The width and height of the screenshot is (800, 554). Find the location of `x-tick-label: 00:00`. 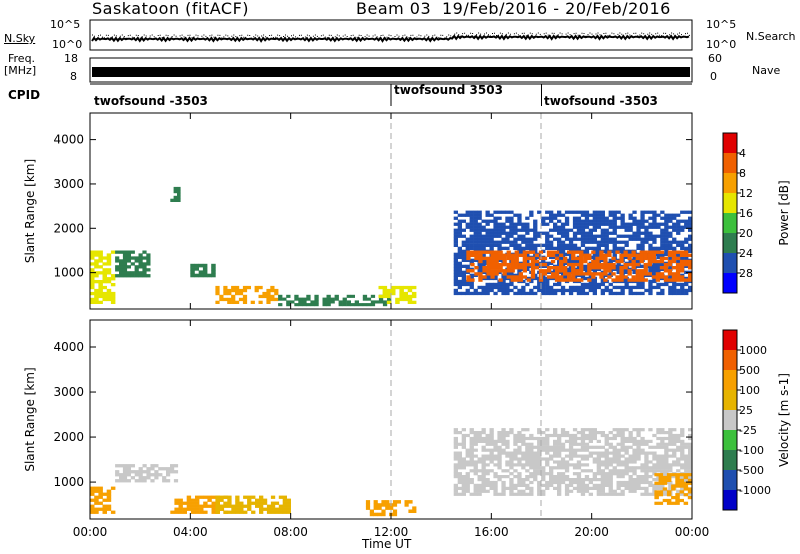

x-tick-label: 00:00 is located at coordinates (692, 532).